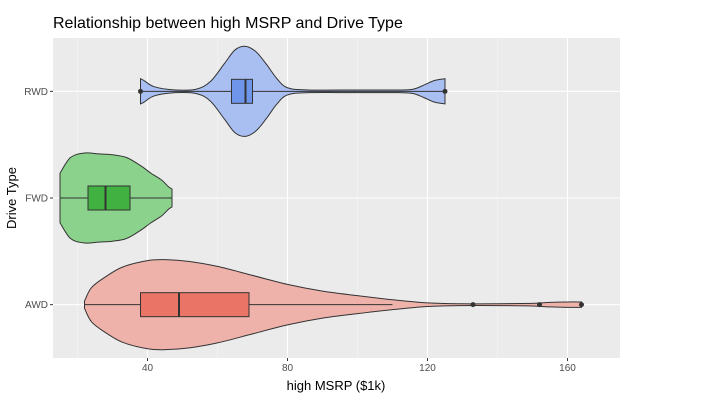 Image resolution: width=719 pixels, height=406 pixels. Describe the element at coordinates (11, 198) in the screenshot. I see `y-axis-title: Drive Type` at that location.